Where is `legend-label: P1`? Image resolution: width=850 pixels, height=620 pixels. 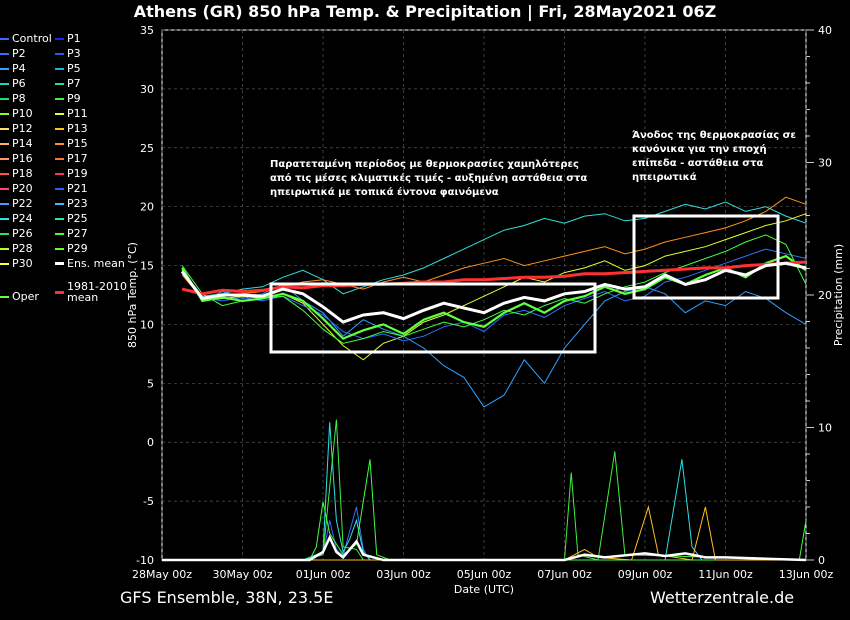 legend-label: P1 is located at coordinates (74, 38).